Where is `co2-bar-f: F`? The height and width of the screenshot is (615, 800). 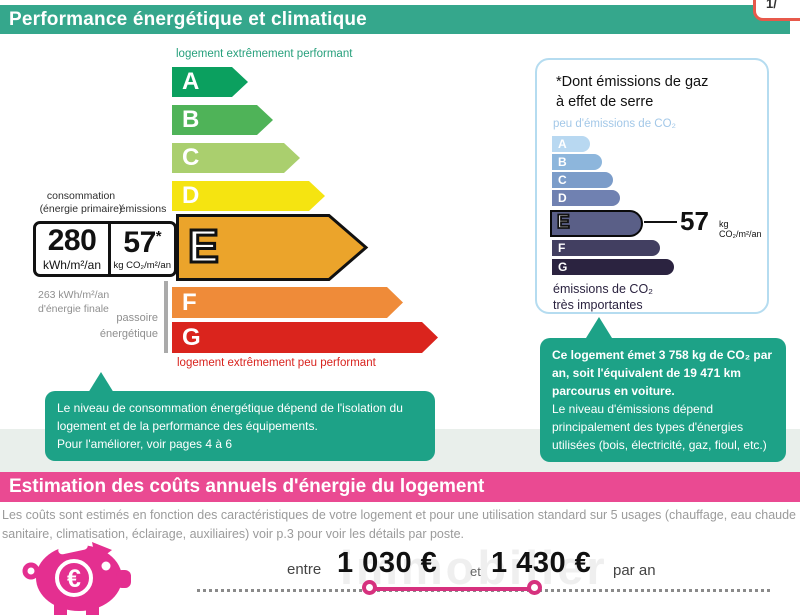 co2-bar-f: F is located at coordinates (606, 248).